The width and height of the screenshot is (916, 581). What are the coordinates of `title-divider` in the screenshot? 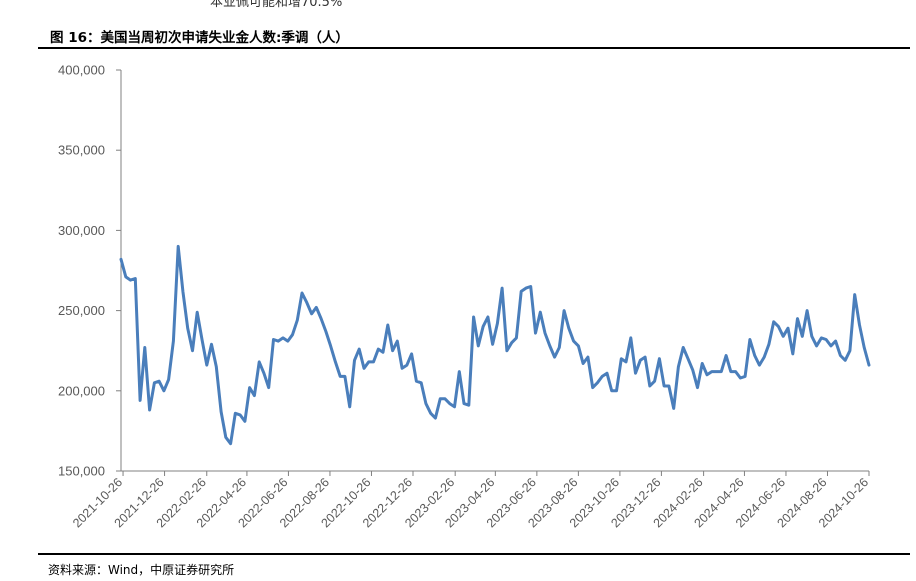 It's located at (474, 48).